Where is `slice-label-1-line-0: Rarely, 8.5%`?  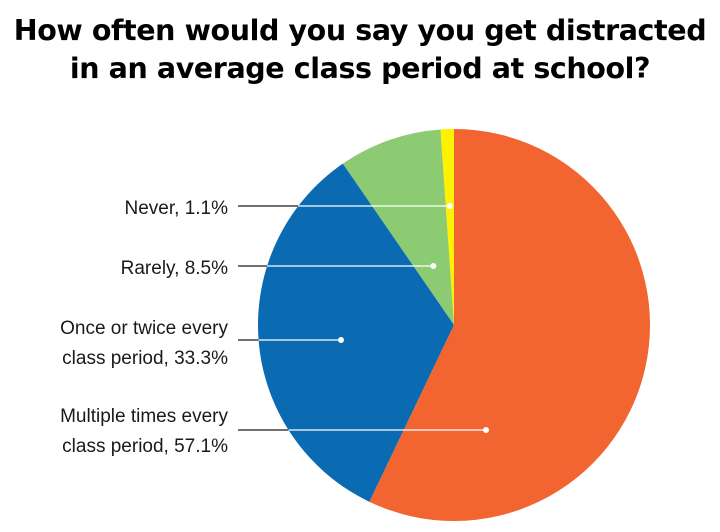 slice-label-1-line-0: Rarely, 8.5% is located at coordinates (174, 268).